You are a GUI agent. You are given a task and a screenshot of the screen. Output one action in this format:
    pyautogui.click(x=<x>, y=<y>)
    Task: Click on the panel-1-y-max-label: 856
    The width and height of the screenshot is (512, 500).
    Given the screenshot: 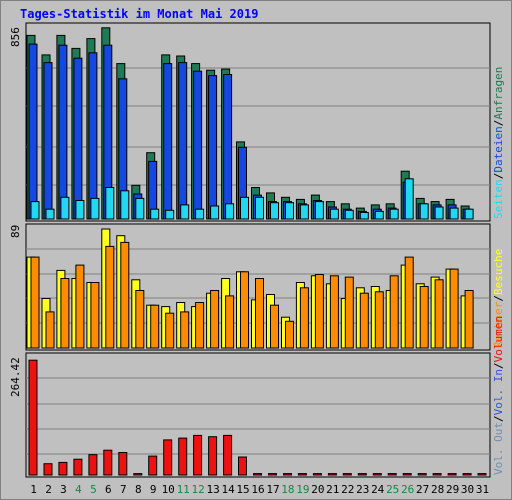 What is the action you would take?
    pyautogui.click(x=15, y=37)
    